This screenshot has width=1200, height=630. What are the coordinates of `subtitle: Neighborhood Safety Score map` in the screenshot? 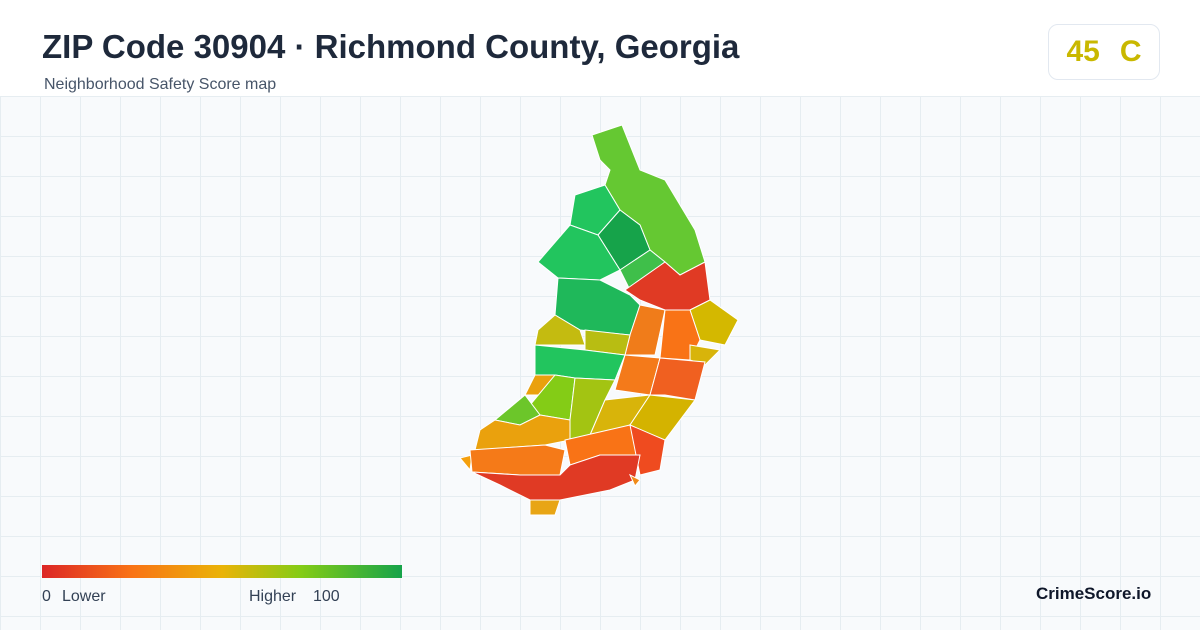 It's located at (160, 84).